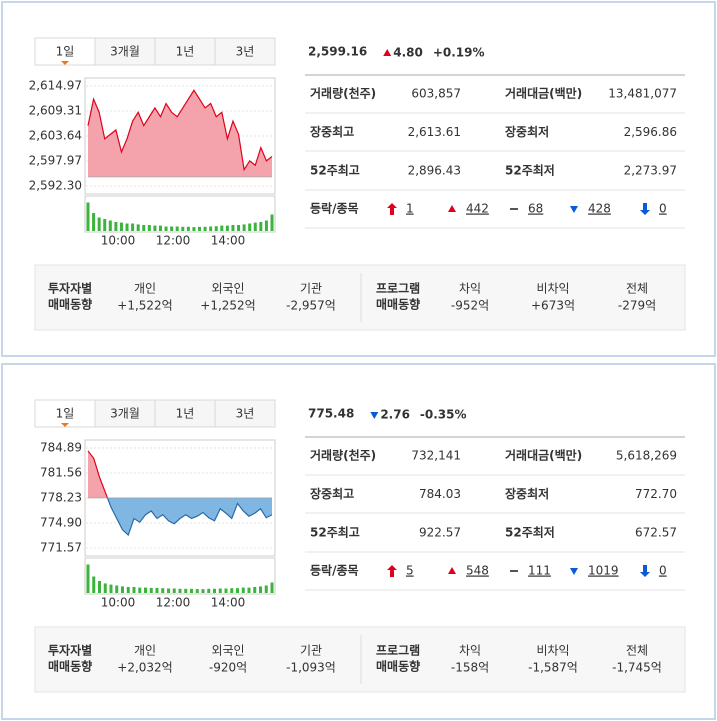 The height and width of the screenshot is (721, 717). What do you see at coordinates (436, 94) in the screenshot?
I see `stat-value: 603,857` at bounding box center [436, 94].